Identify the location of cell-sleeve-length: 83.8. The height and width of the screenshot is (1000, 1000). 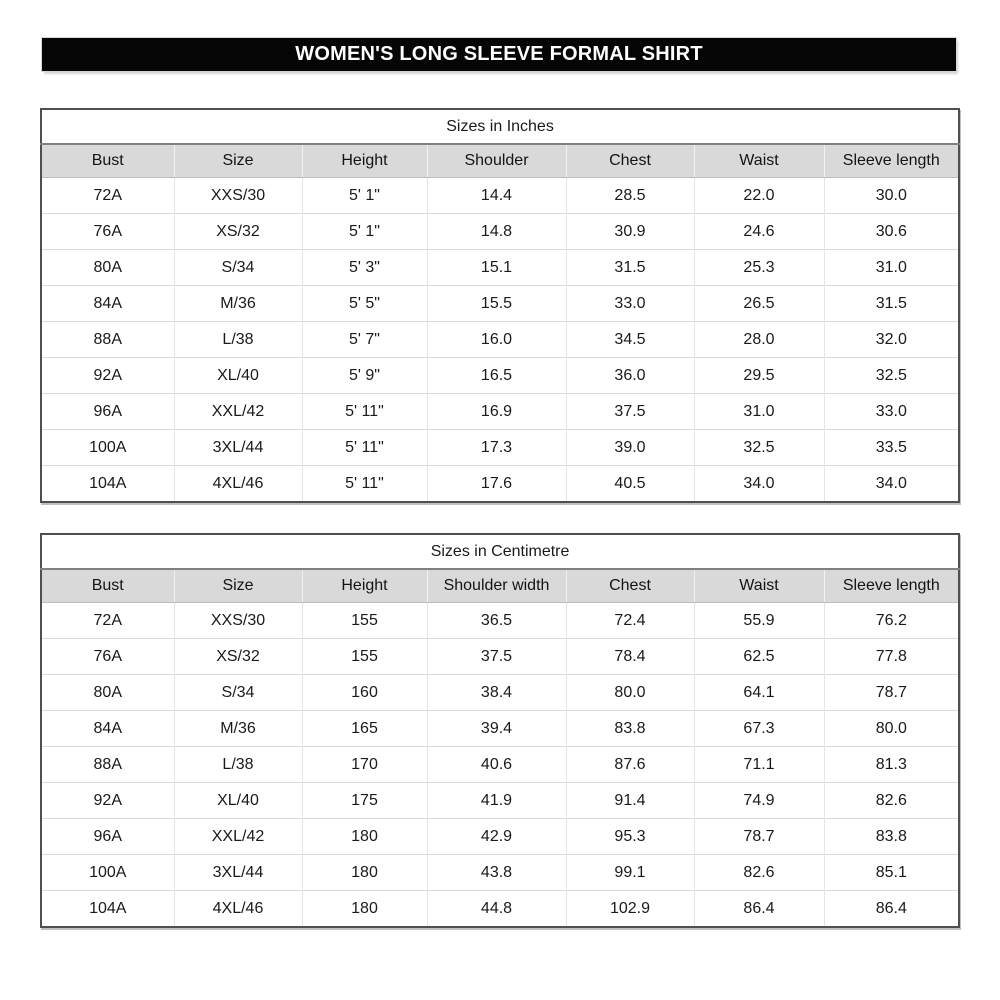
(891, 836).